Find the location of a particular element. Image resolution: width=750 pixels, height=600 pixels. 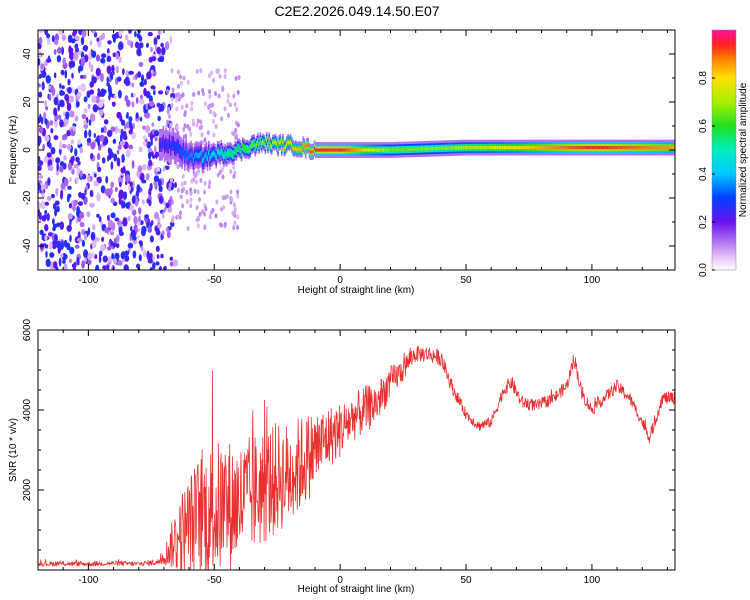

y-tick-label: 40 is located at coordinates (27, 54).